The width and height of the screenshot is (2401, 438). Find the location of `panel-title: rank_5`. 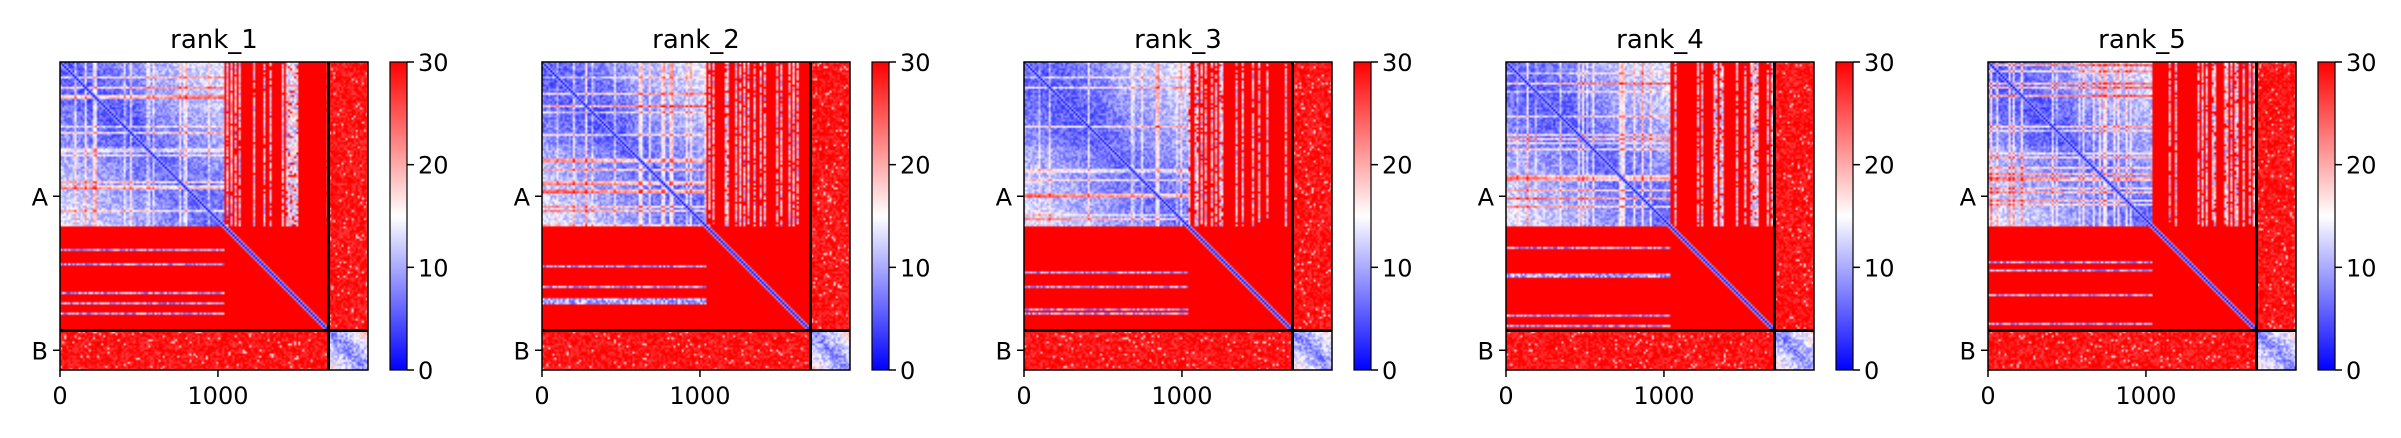

panel-title: rank_5 is located at coordinates (2142, 40).